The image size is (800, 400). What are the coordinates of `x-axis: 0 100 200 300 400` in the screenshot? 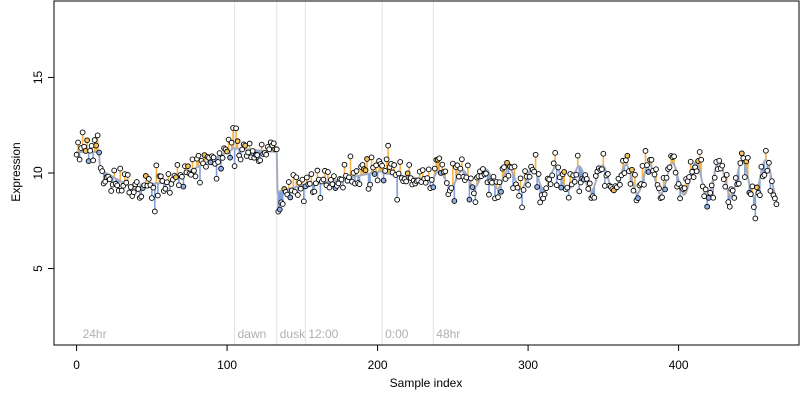 It's located at (381, 358).